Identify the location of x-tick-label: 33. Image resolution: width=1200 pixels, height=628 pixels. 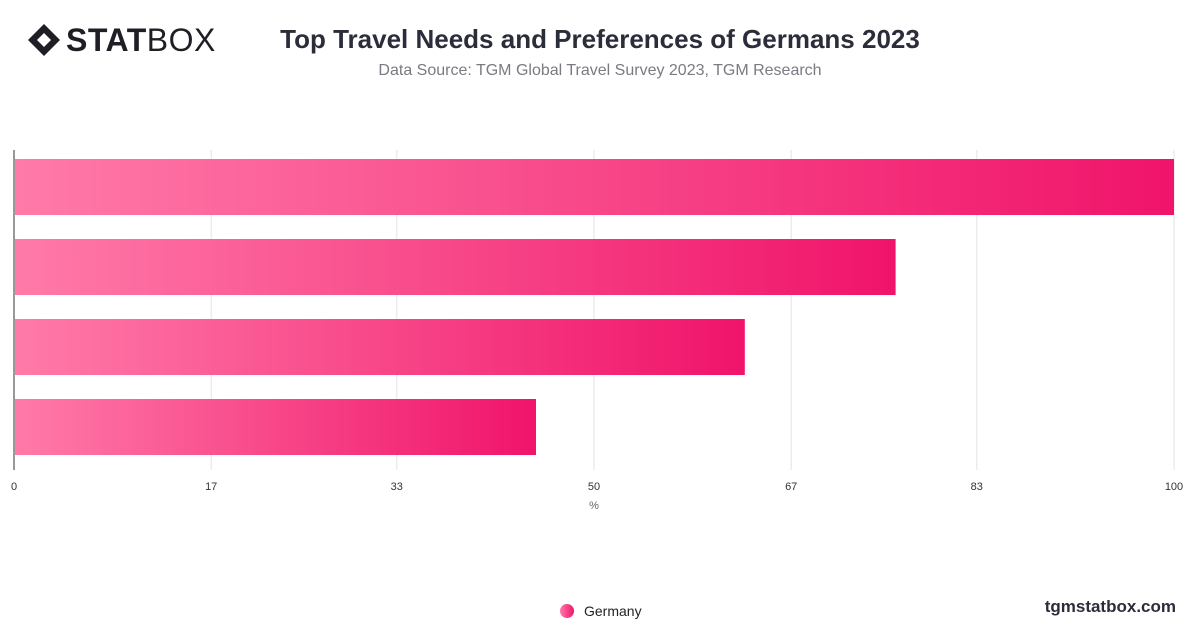
(397, 487).